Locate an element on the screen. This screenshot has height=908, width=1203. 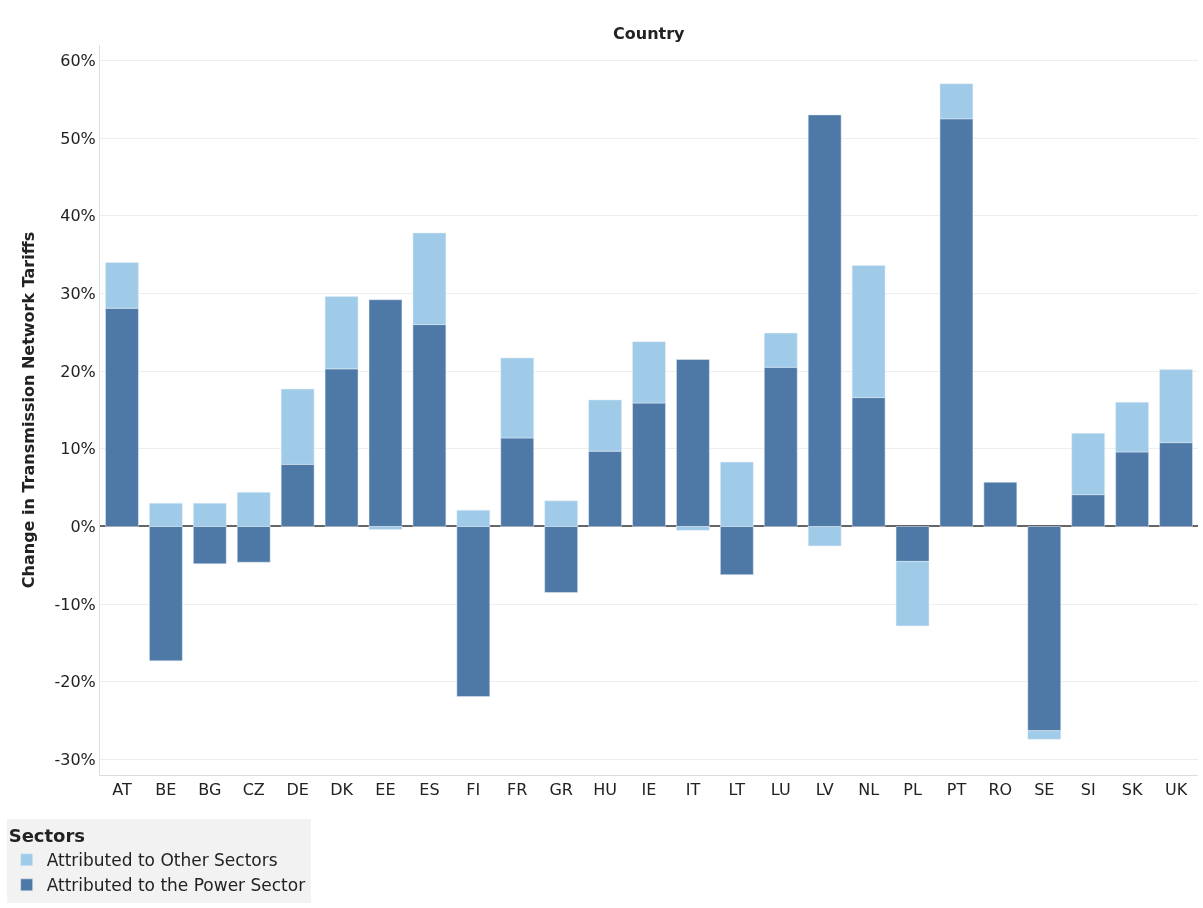
legend-title: Sectors is located at coordinates (47, 836).